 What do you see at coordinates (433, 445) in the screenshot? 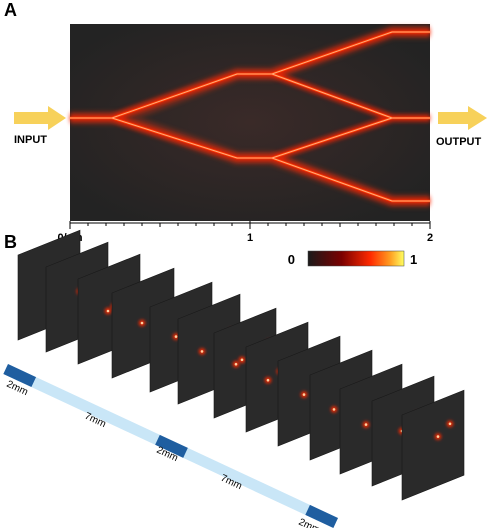
I see `slice-plane` at bounding box center [433, 445].